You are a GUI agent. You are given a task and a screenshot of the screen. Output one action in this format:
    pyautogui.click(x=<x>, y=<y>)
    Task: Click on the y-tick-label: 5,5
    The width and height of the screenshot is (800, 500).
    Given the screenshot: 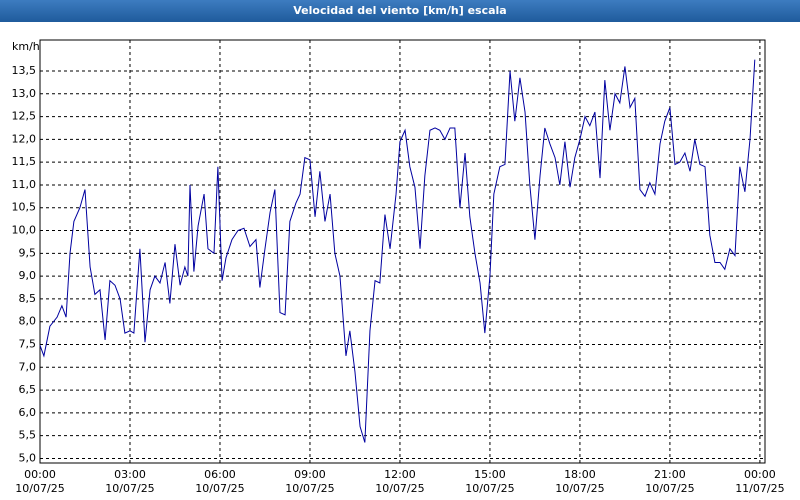 What is the action you would take?
    pyautogui.click(x=28, y=435)
    